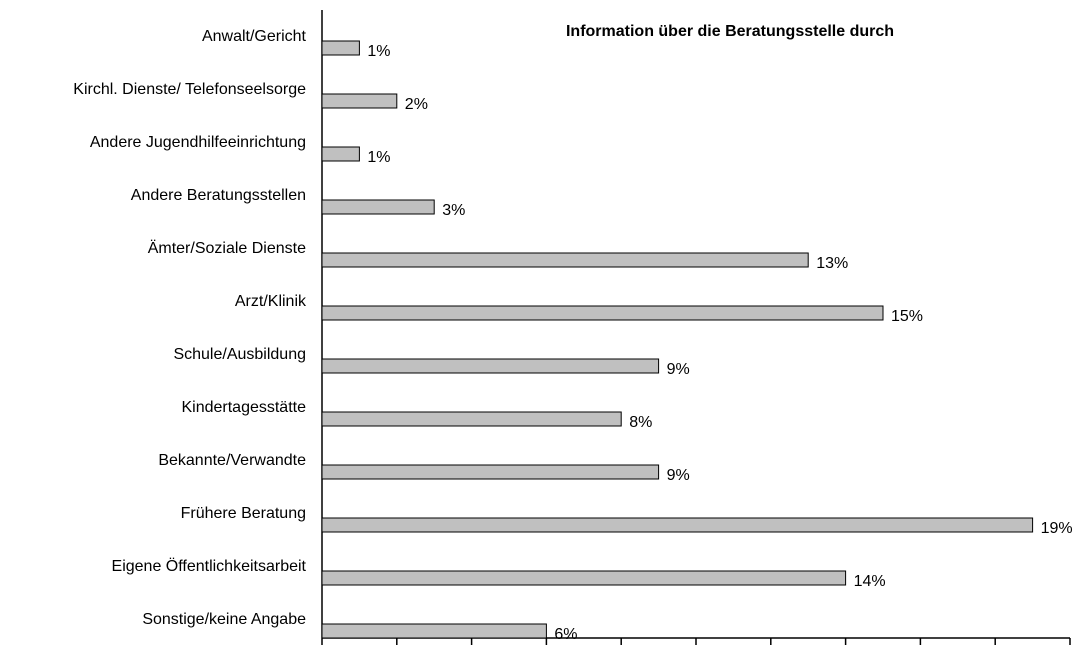 The width and height of the screenshot is (1081, 645). Describe the element at coordinates (907, 316) in the screenshot. I see `value-label: 15%` at that location.